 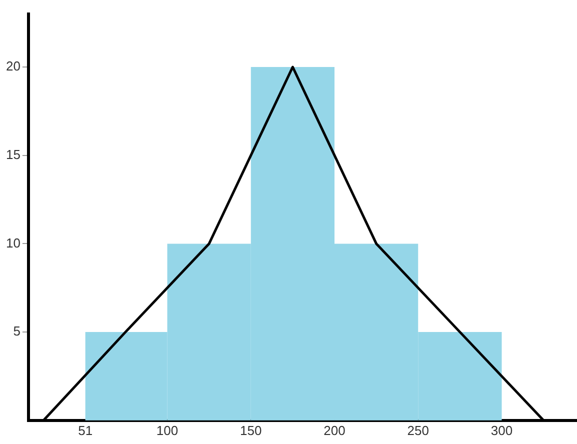 What do you see at coordinates (167, 430) in the screenshot?
I see `x-tick-label: 100` at bounding box center [167, 430].